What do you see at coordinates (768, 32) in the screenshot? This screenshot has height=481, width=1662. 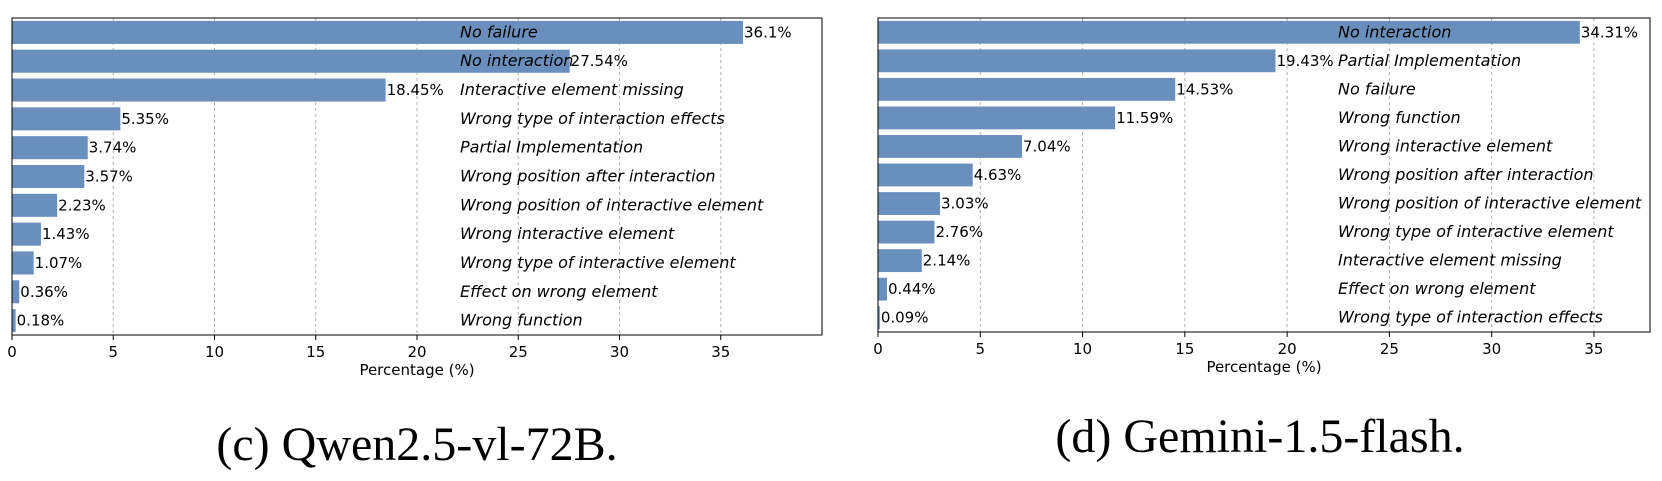 I see `value-label: 36.1%` at bounding box center [768, 32].